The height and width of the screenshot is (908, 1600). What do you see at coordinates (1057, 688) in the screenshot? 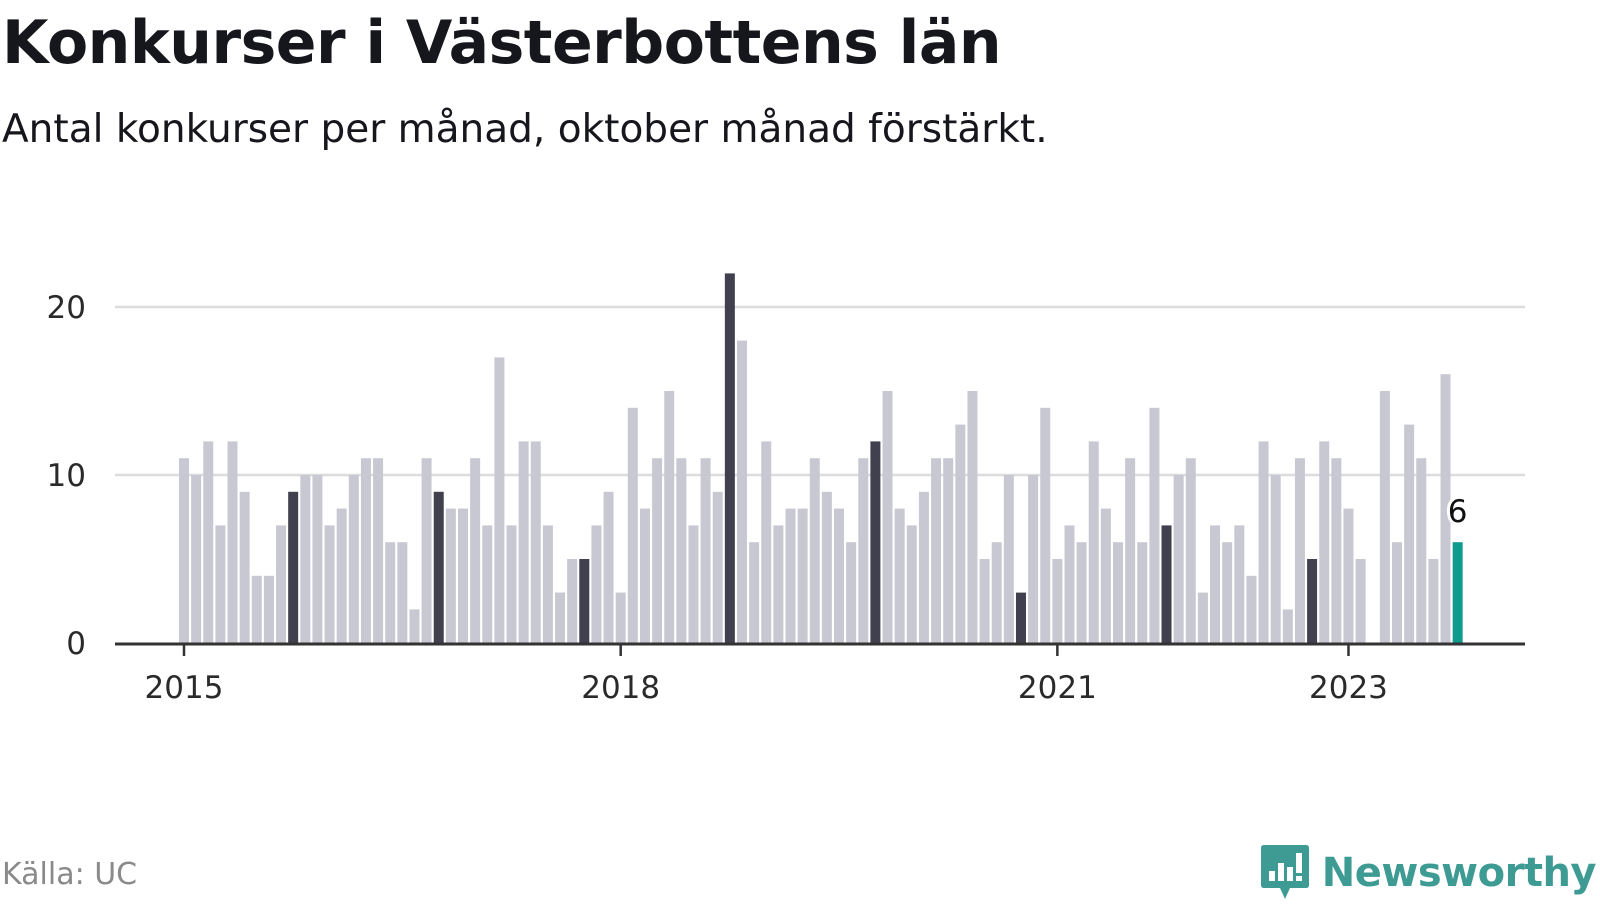
I see `x-tick-label: 2021` at bounding box center [1057, 688].